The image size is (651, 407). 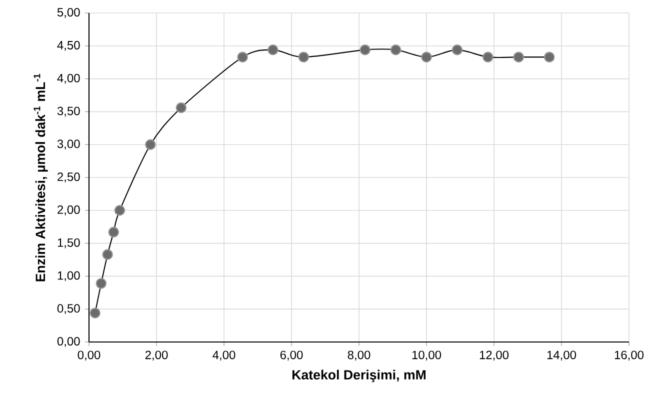 What do you see at coordinates (69, 177) in the screenshot?
I see `y-tick-label: 2,50` at bounding box center [69, 177].